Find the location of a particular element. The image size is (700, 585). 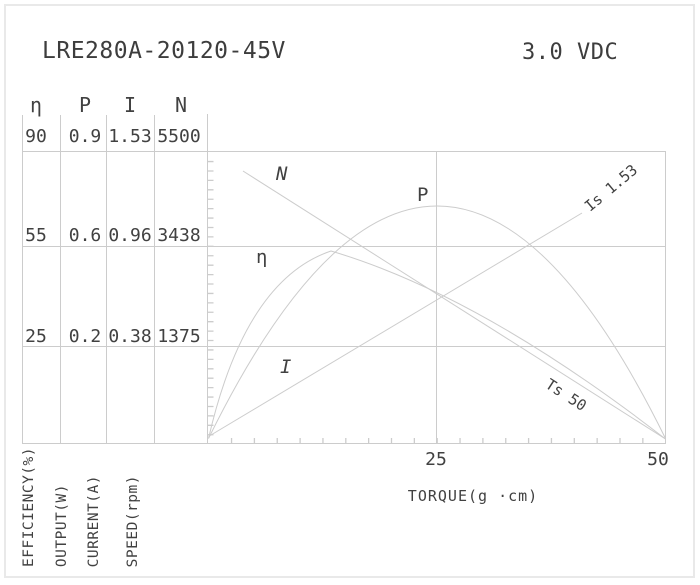

col-header-speed: N is located at coordinates (181, 105).